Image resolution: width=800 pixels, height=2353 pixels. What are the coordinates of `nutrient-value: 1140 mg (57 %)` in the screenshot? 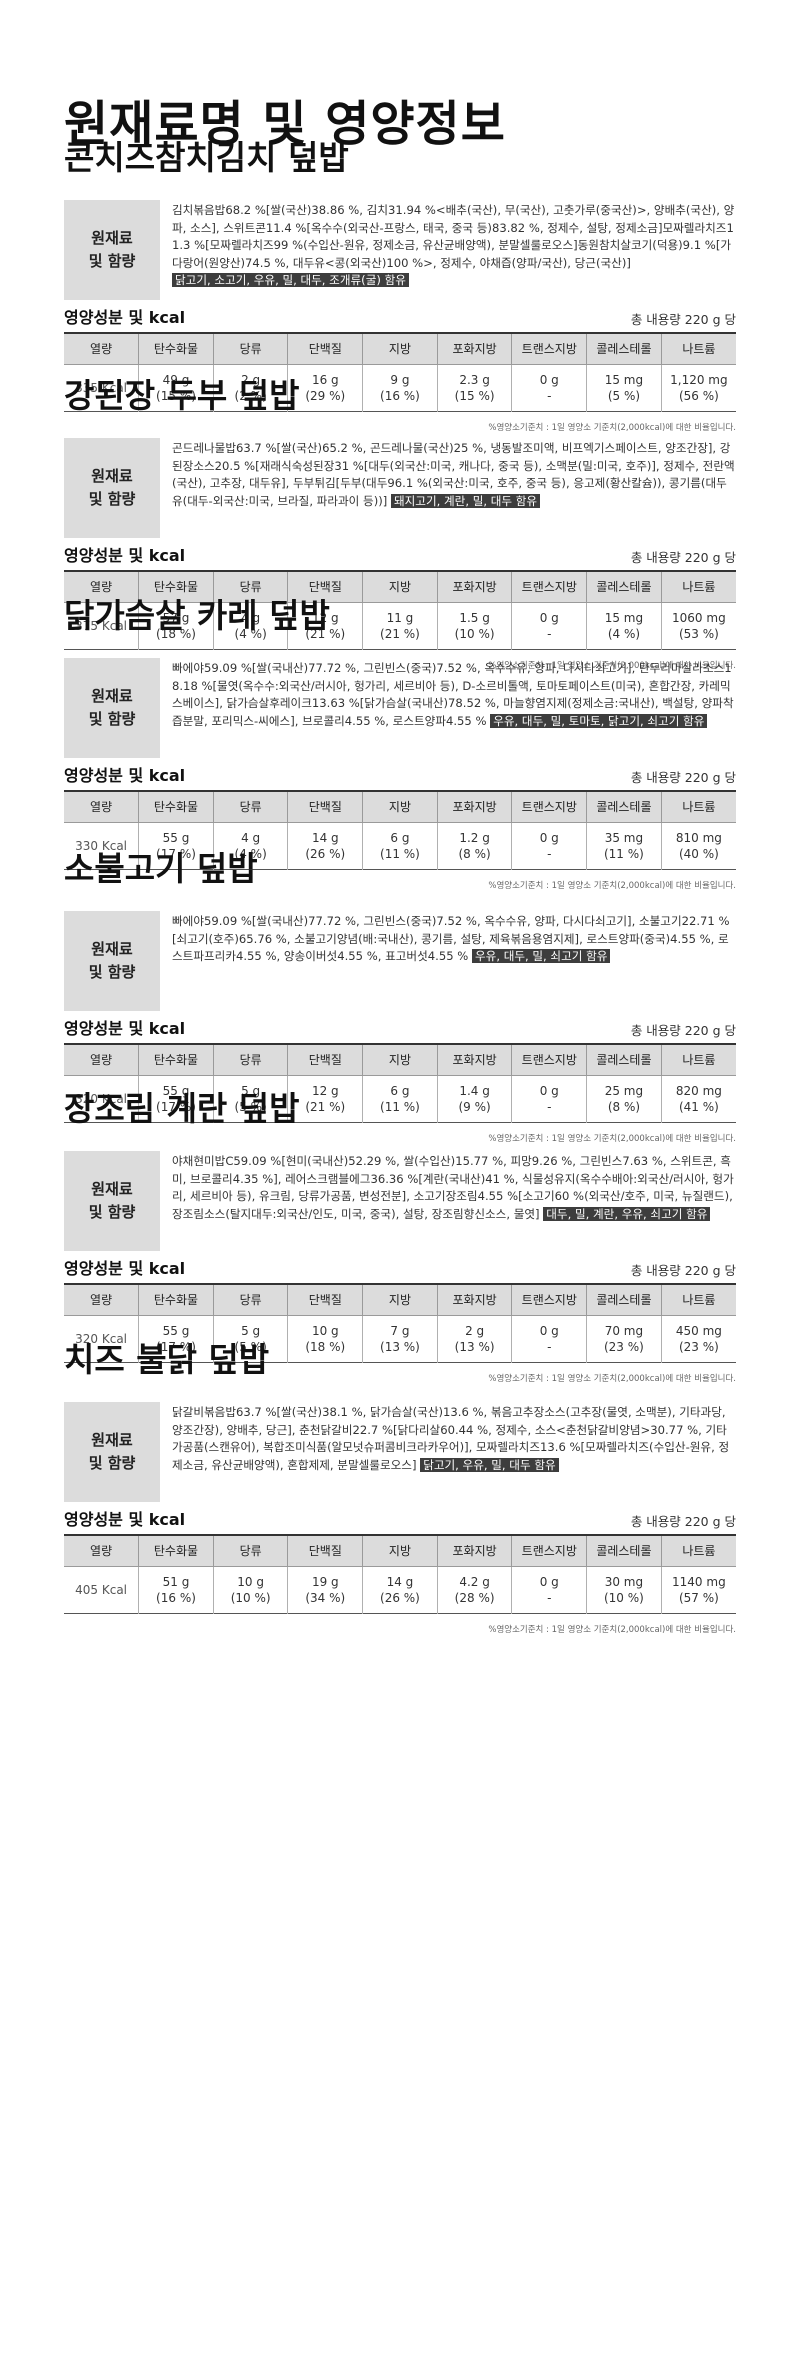 It's located at (698, 1589).